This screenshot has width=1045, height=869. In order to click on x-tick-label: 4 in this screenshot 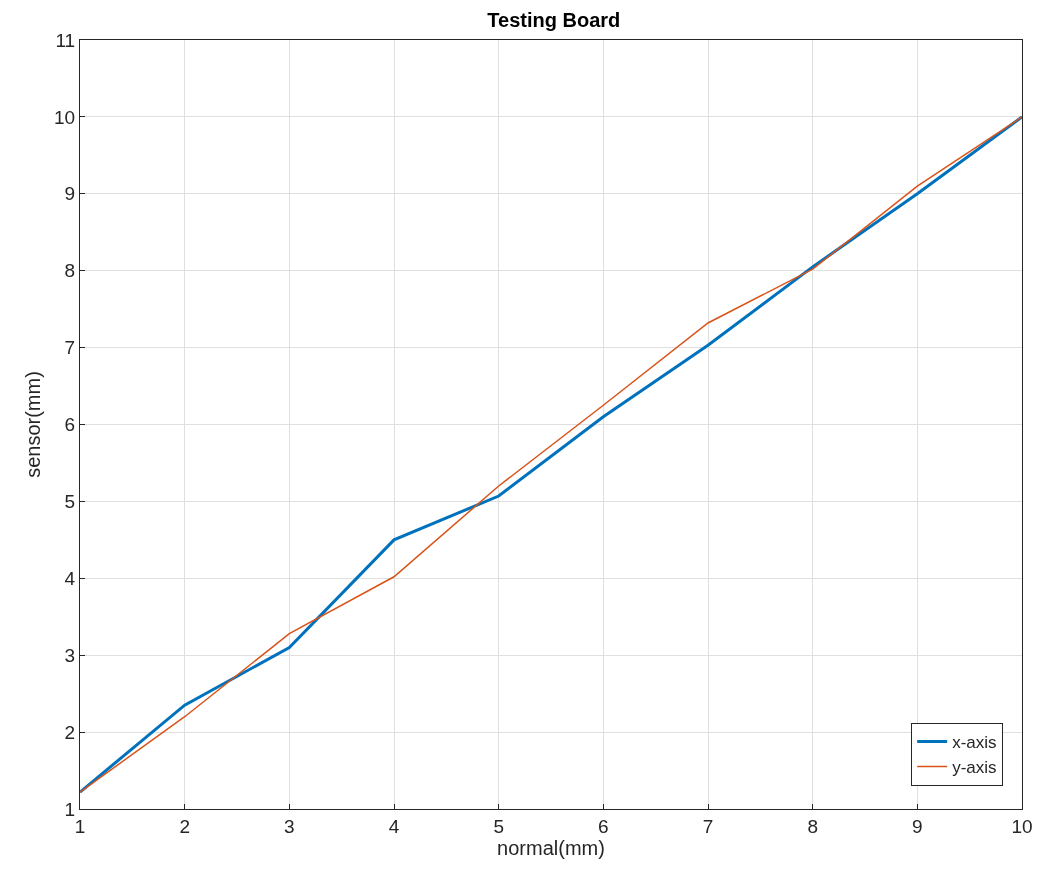, I will do `click(394, 826)`.